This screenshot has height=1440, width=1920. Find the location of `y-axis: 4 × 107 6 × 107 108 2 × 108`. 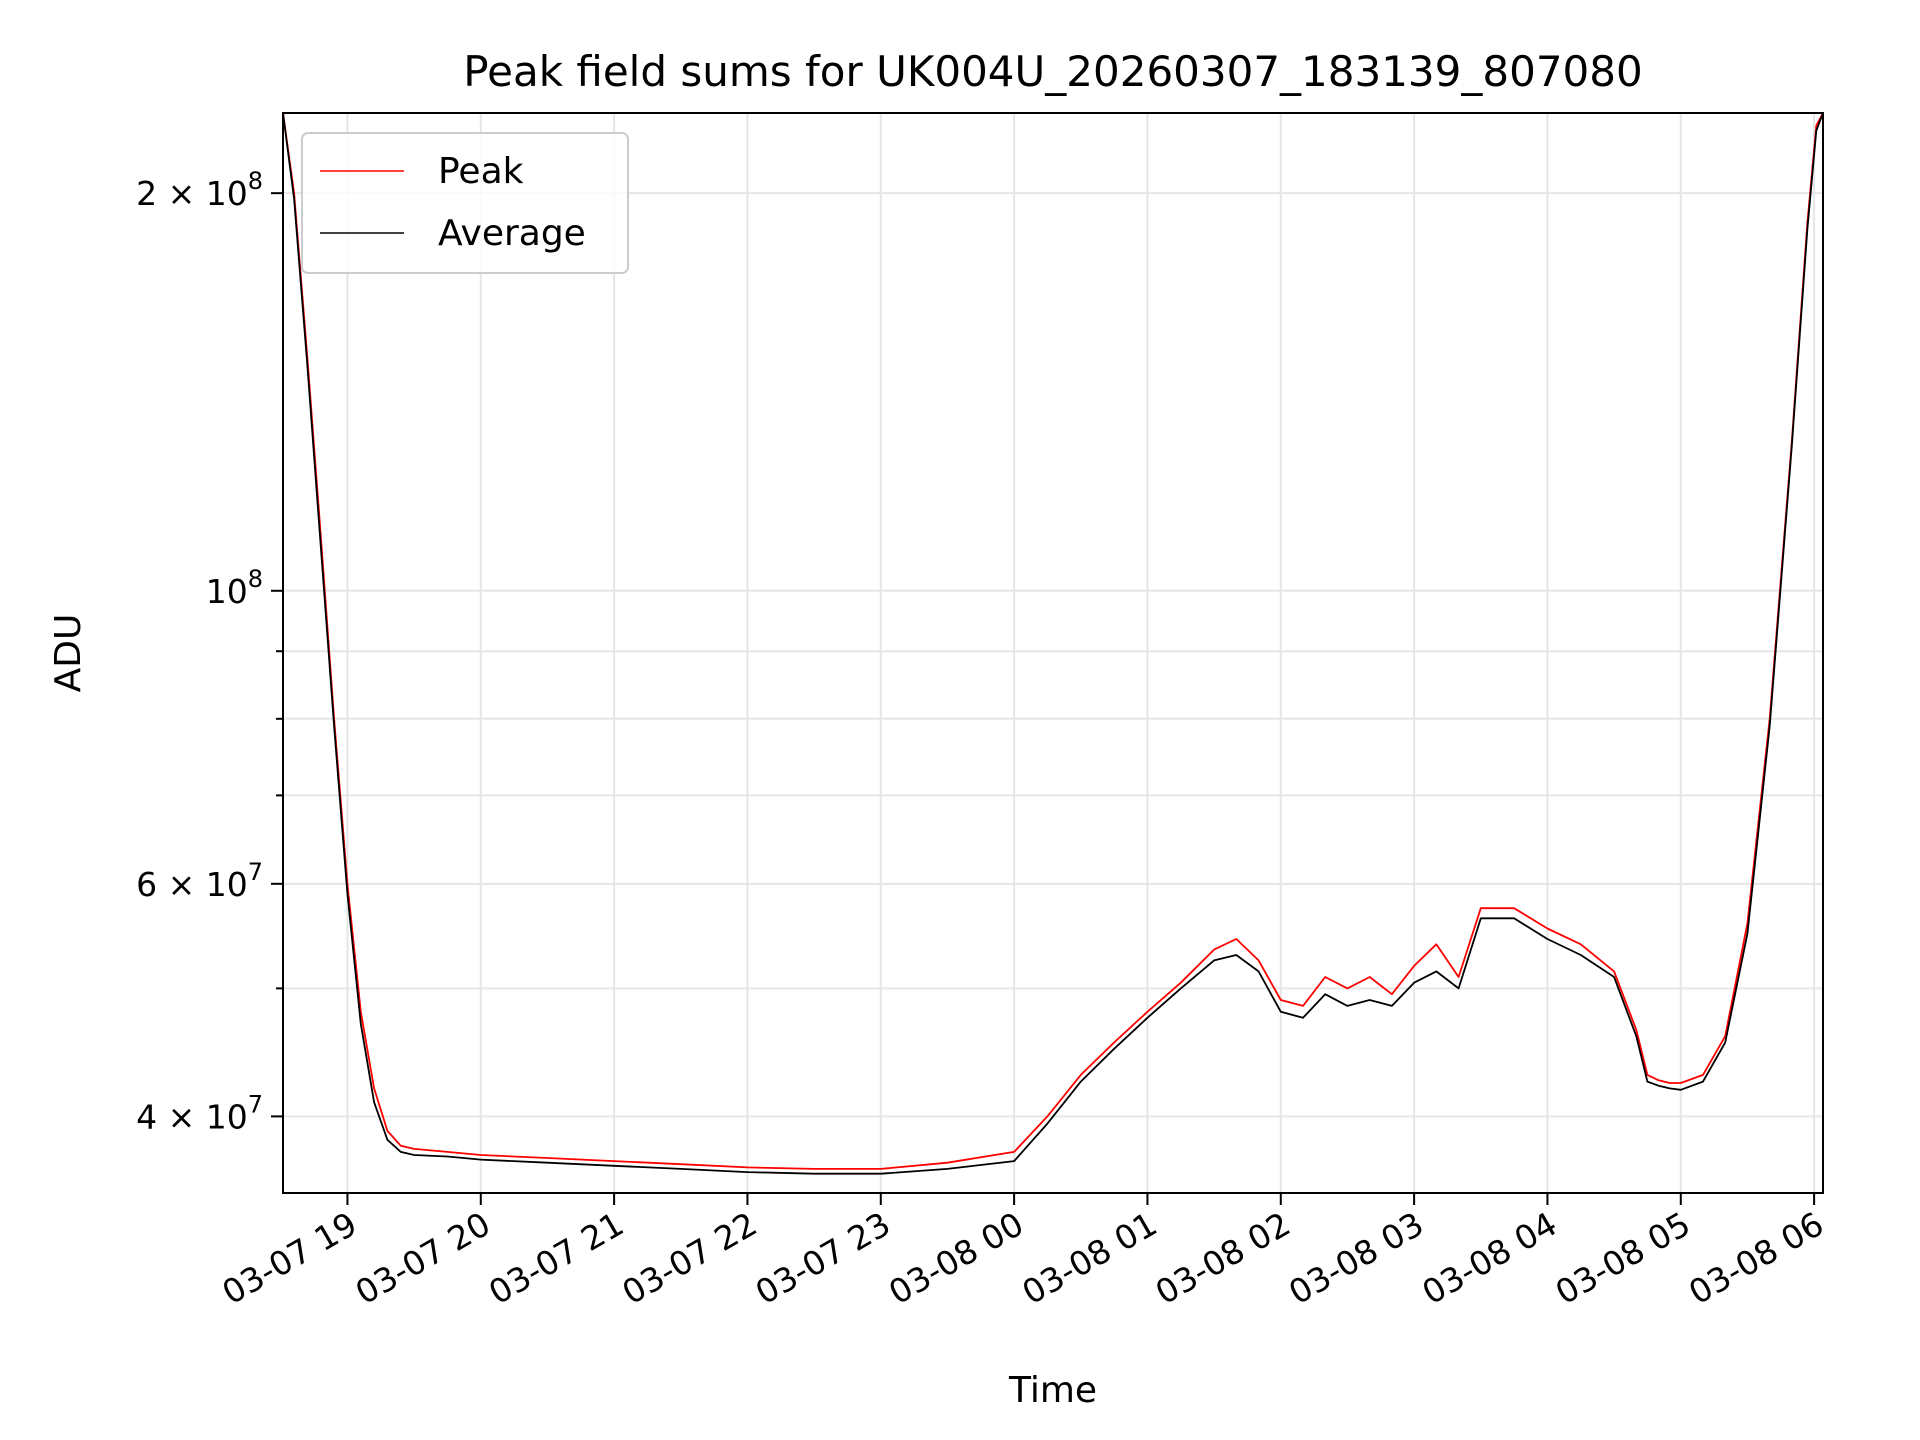

y-axis: 4 × 107 6 × 107 108 2 × 108 is located at coordinates (209, 651).